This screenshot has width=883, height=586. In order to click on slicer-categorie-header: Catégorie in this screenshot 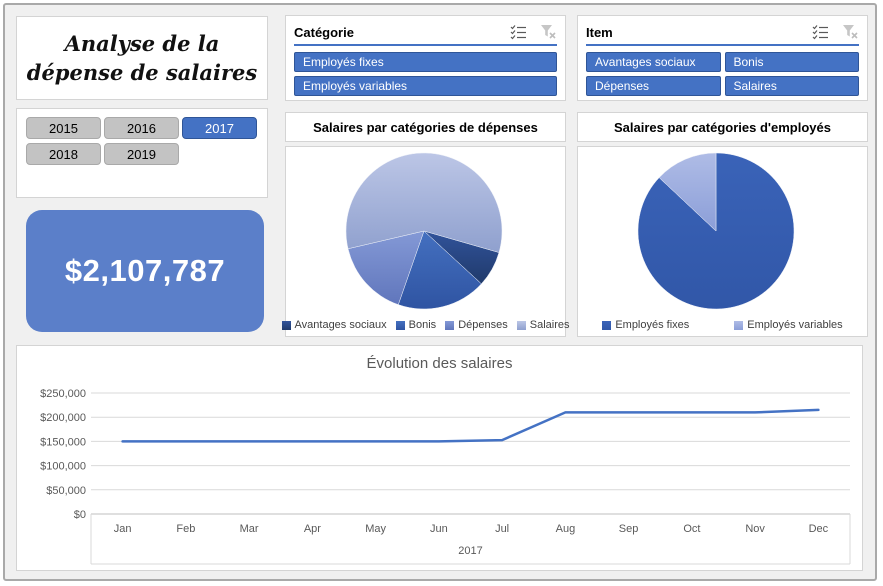, I will do `click(425, 34)`.